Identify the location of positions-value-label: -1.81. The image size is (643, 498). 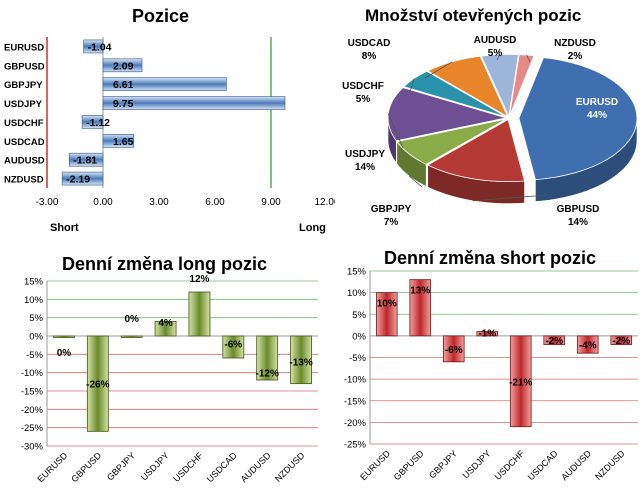
(85, 161).